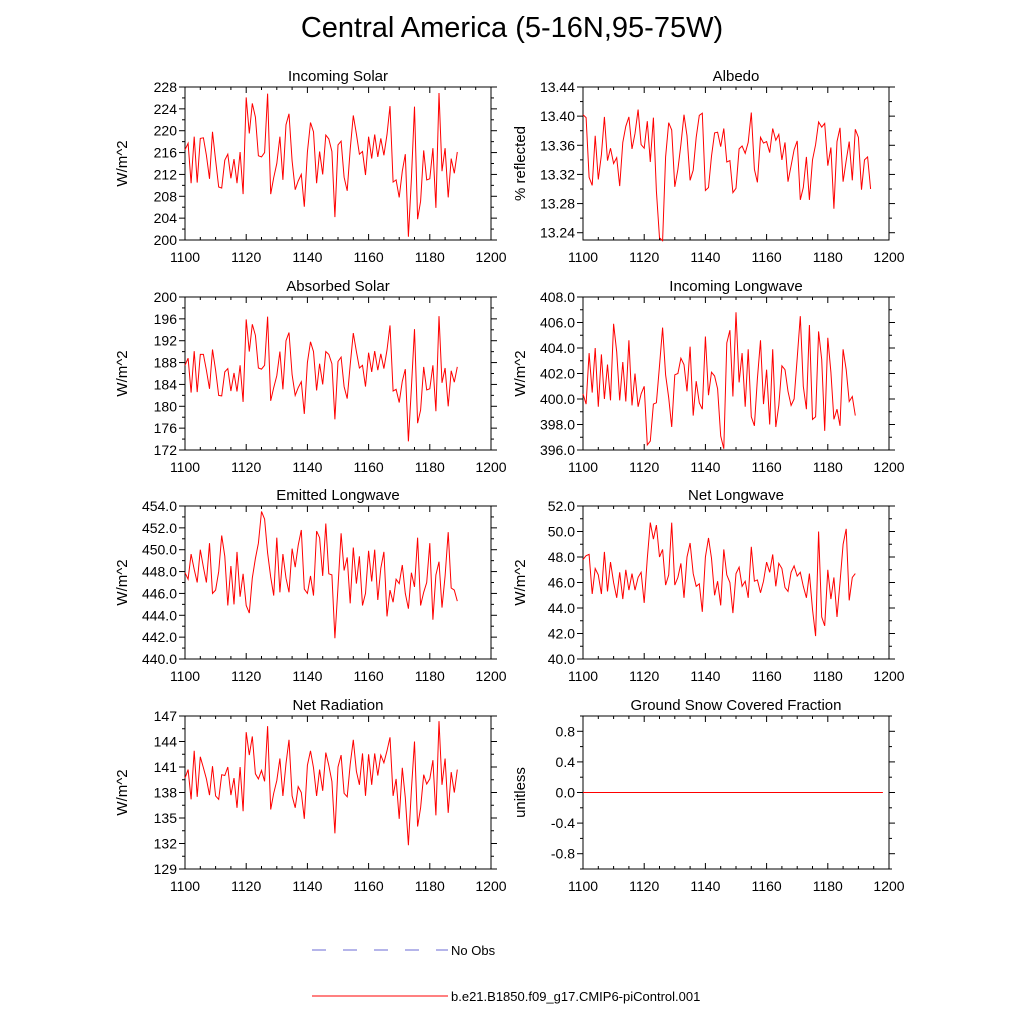 The width and height of the screenshot is (1024, 1024). I want to click on panel-title: Net Longwave, so click(736, 495).